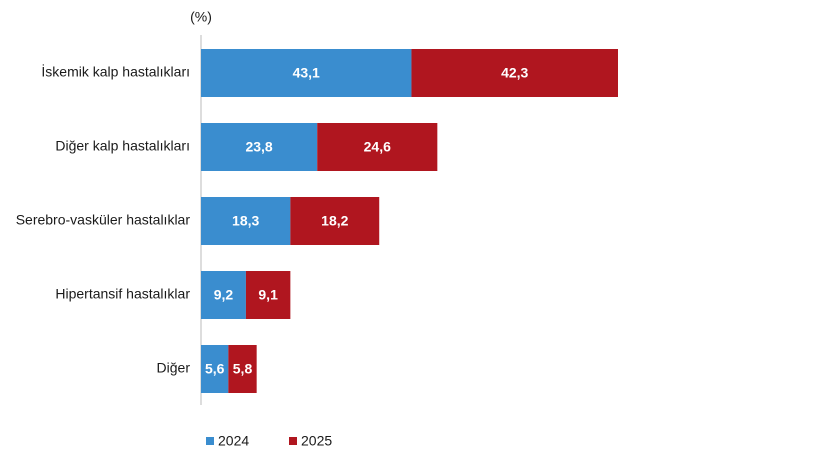 The height and width of the screenshot is (462, 820). I want to click on value-label: 5,6, so click(215, 369).